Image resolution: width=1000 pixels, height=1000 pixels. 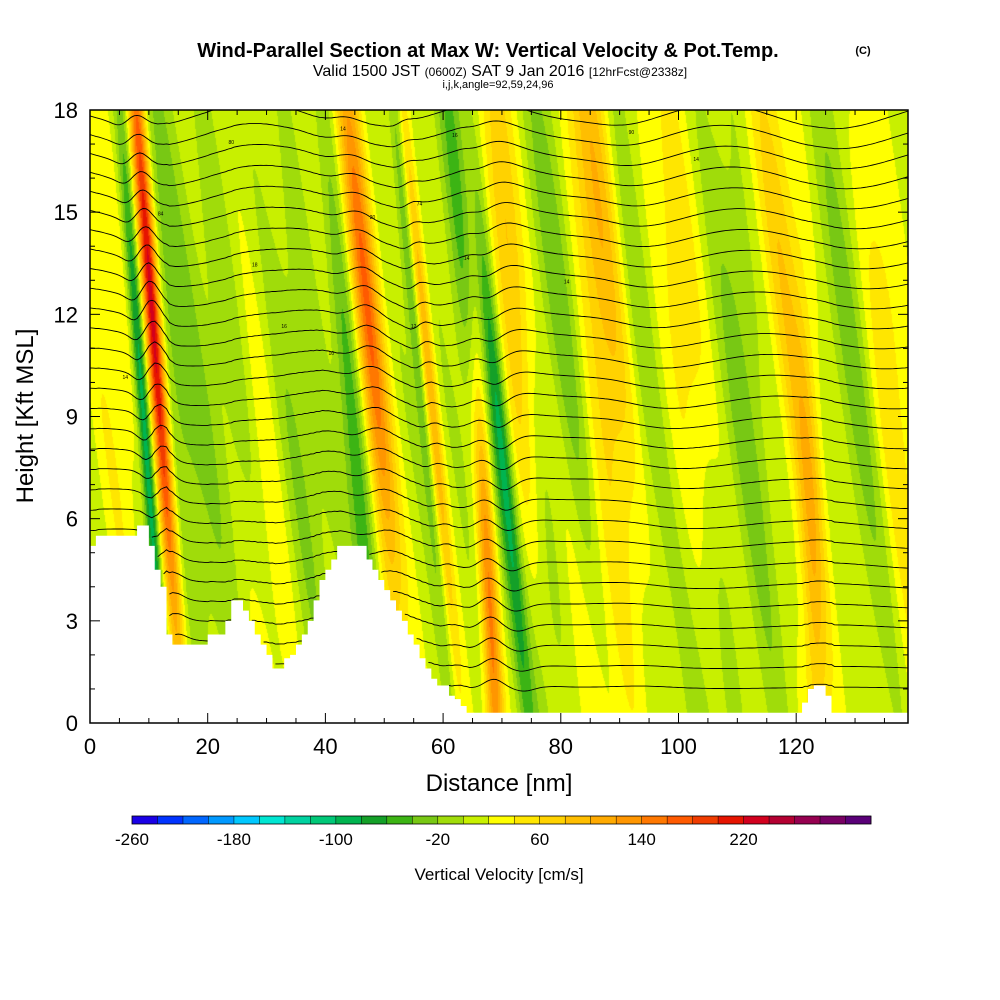 What do you see at coordinates (527, 71) in the screenshot?
I see `subtitle-date: SAT 9 Jan 2016` at bounding box center [527, 71].